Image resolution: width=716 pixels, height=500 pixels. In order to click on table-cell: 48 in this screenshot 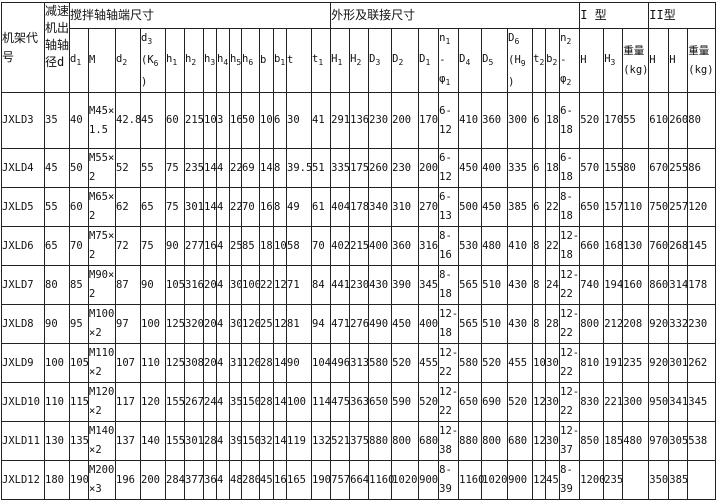, I will do `click(236, 480)`.